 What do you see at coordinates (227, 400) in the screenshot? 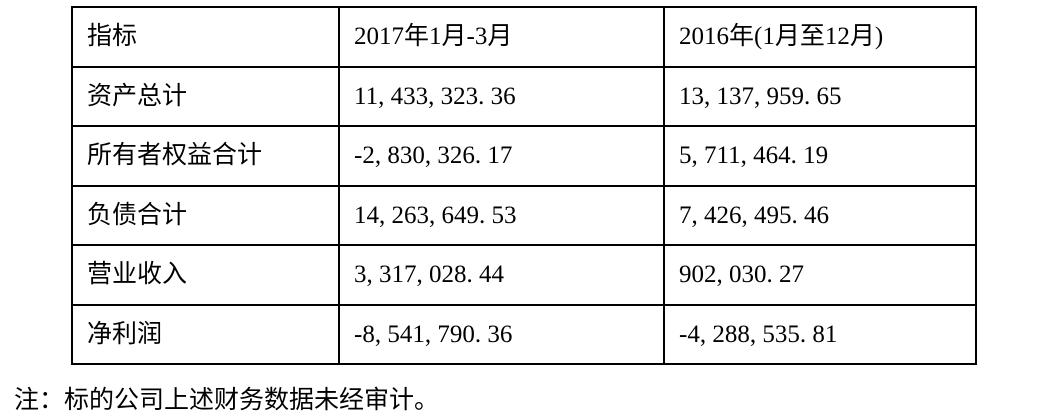
I see `footnote: 注：标的公司上述财务数据未经审计。` at bounding box center [227, 400].